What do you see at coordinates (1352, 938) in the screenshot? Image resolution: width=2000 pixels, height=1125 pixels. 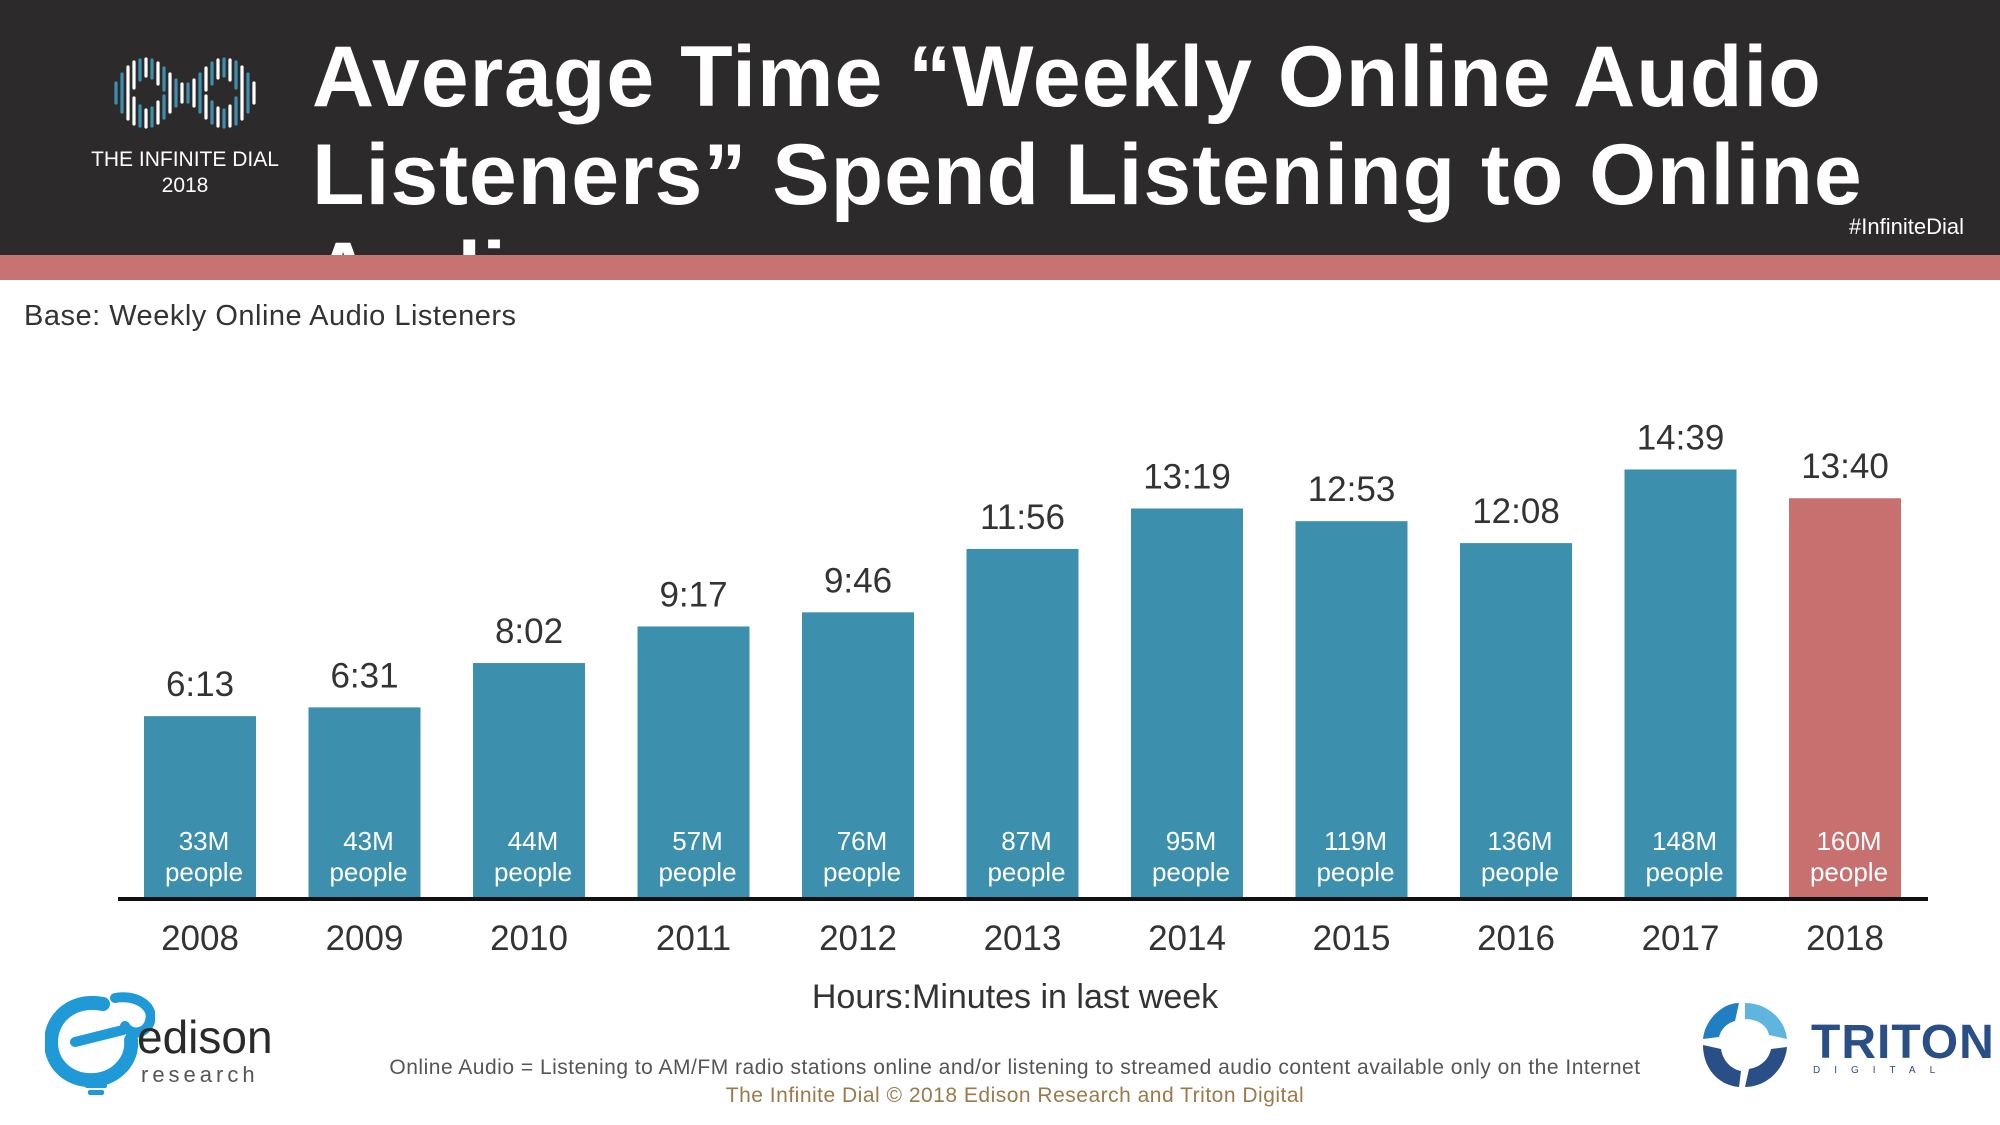 I see `x-tick-label-2015: 2015` at bounding box center [1352, 938].